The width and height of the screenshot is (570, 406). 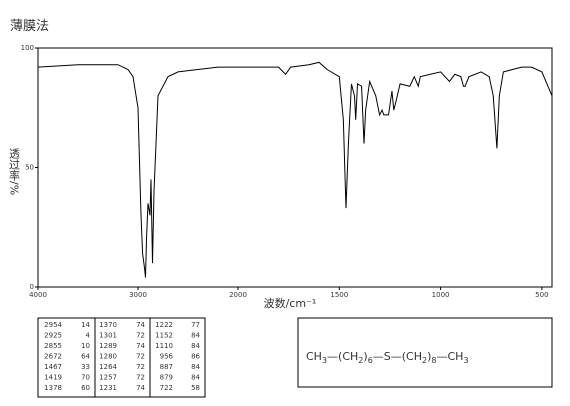 I want to click on peak-table-frame, so click(x=121, y=357).